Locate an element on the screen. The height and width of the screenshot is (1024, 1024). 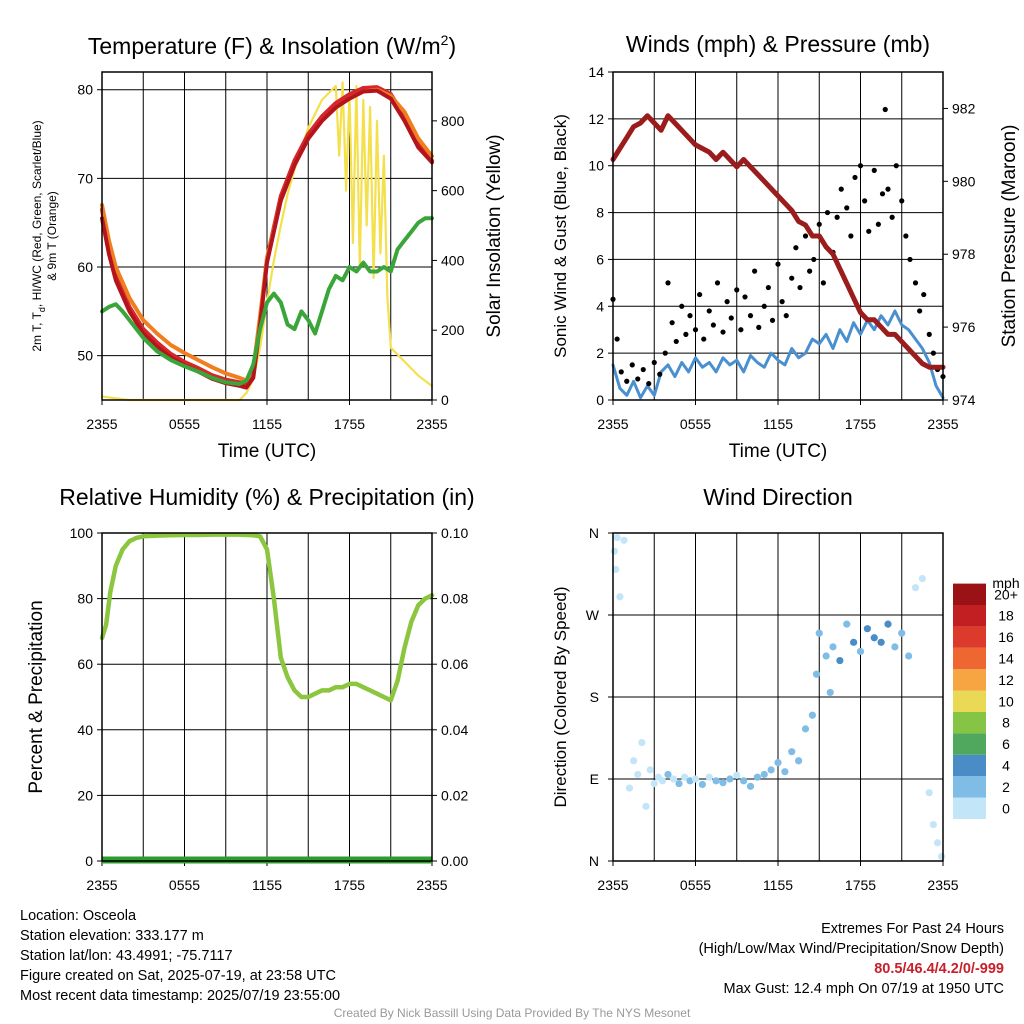
y2-tick-label: 980 is located at coordinates (964, 181).